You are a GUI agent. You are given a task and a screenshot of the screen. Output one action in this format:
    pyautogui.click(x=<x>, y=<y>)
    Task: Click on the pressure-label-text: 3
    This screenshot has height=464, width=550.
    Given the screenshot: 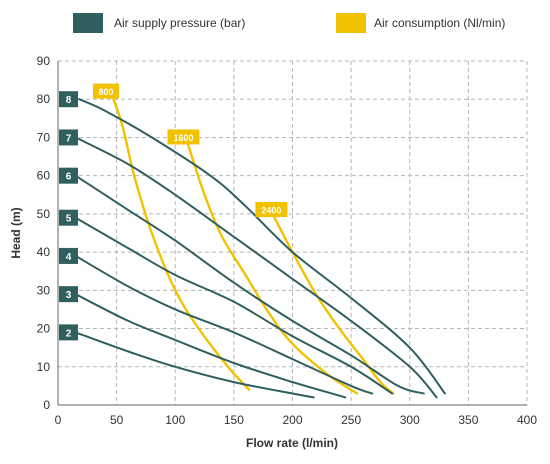 What is the action you would take?
    pyautogui.click(x=69, y=295)
    